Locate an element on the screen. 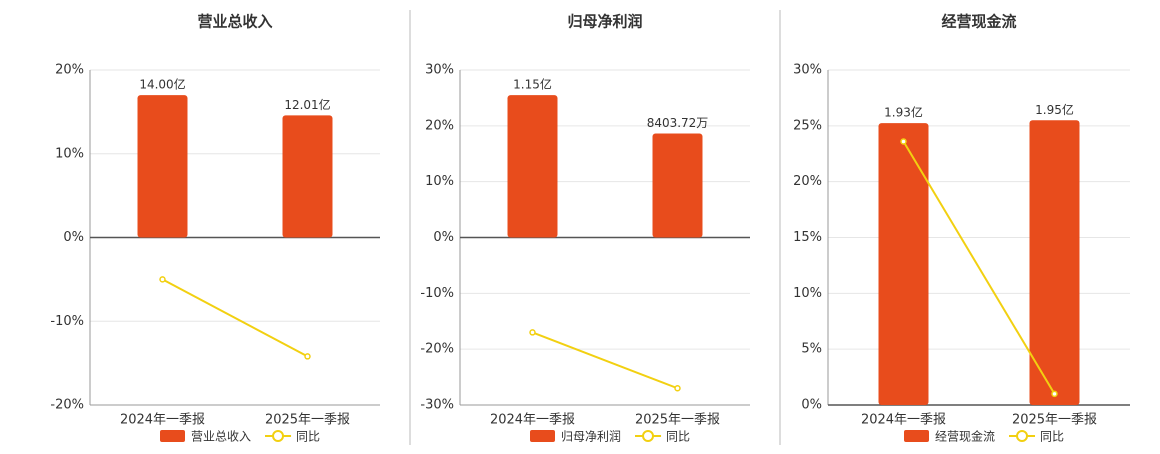 The width and height of the screenshot is (1160, 454). value-label: 1.93亿 is located at coordinates (903, 112).